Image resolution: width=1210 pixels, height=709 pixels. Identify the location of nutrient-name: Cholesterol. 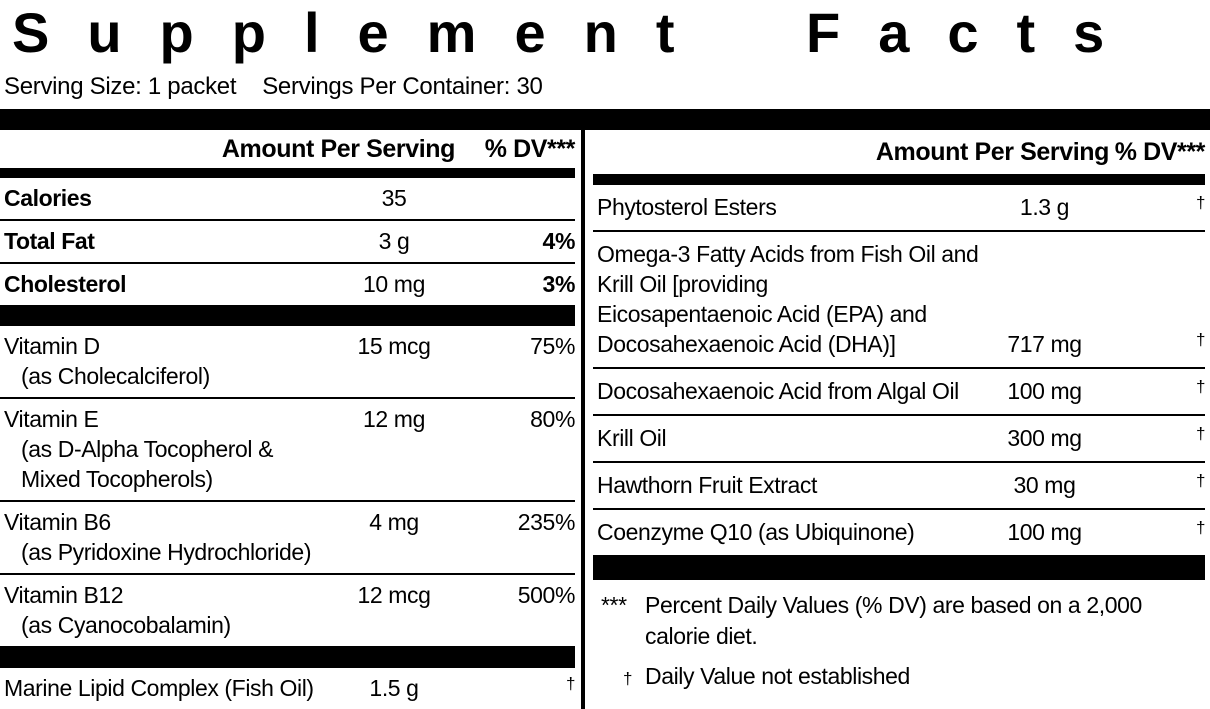
(65, 283).